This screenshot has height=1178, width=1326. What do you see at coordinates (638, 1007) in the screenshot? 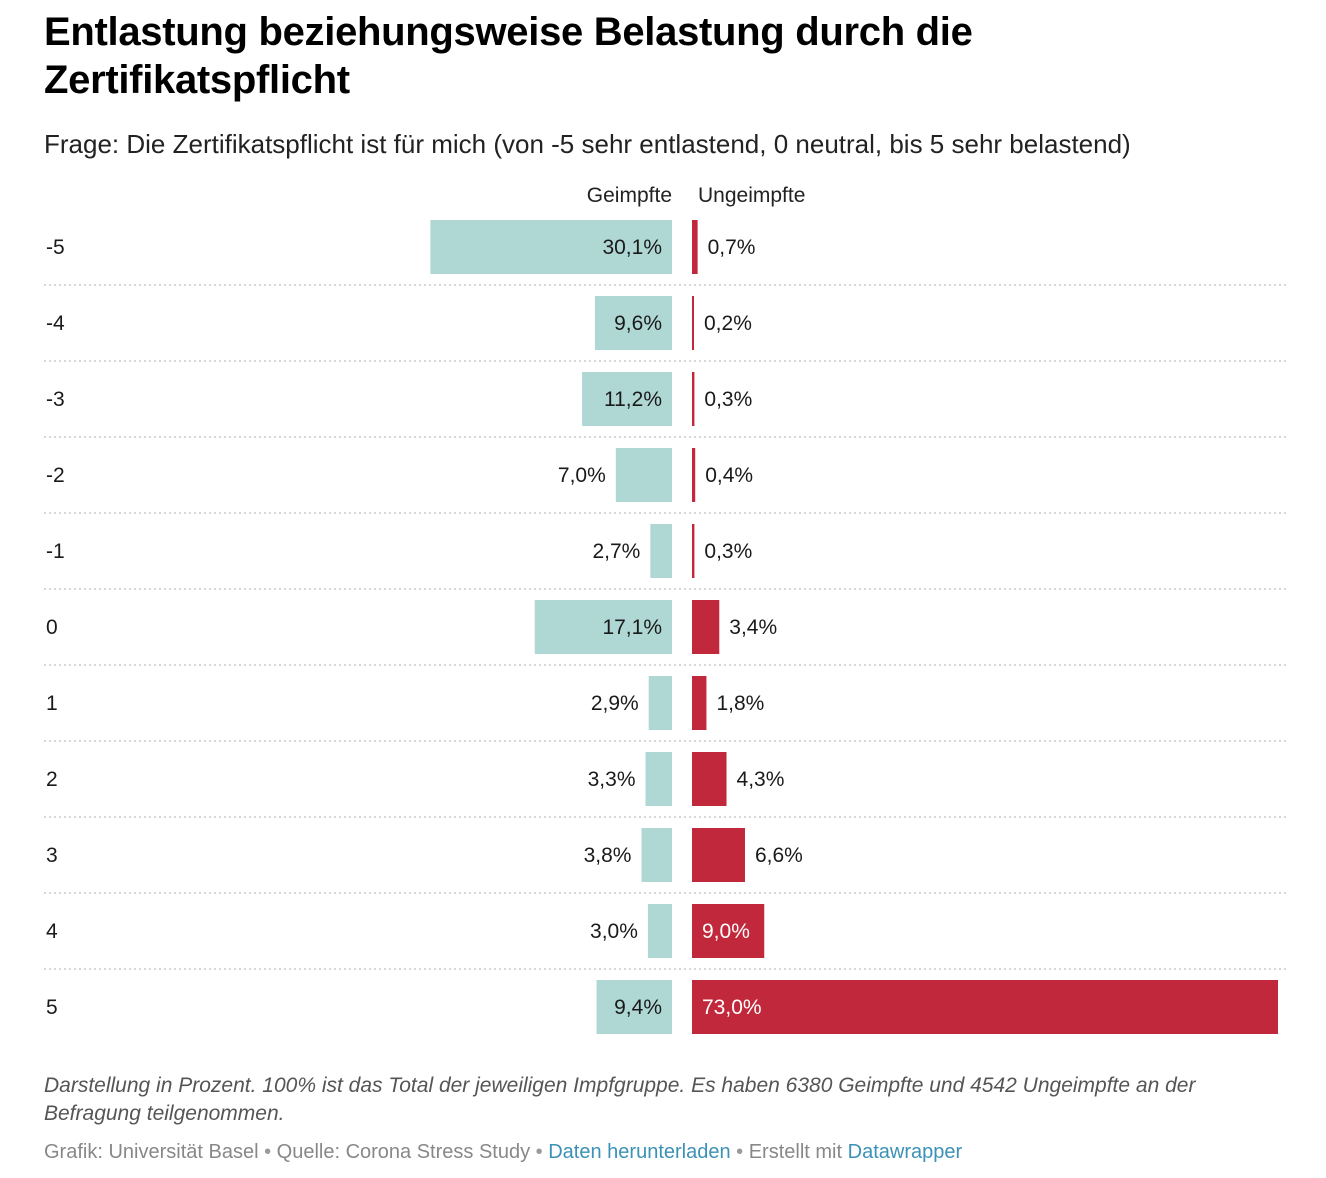
I see `value-label-geimpfte: 9,4%` at bounding box center [638, 1007].